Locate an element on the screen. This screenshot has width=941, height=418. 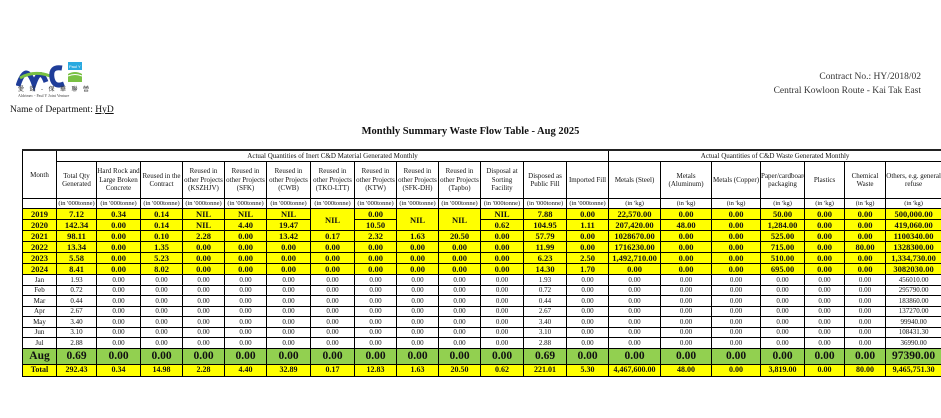
table-cell: 1328300.00 is located at coordinates (913, 247).